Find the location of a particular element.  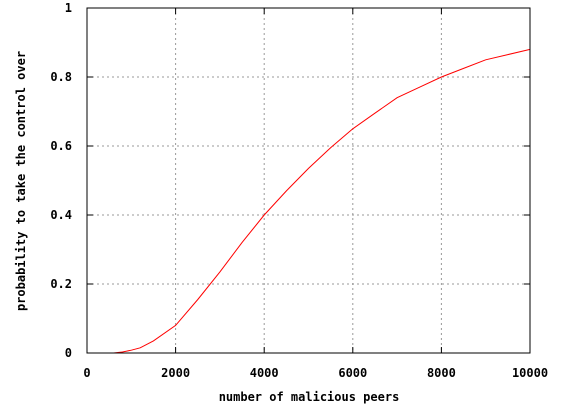

x-tick-label: 10000 is located at coordinates (530, 373).